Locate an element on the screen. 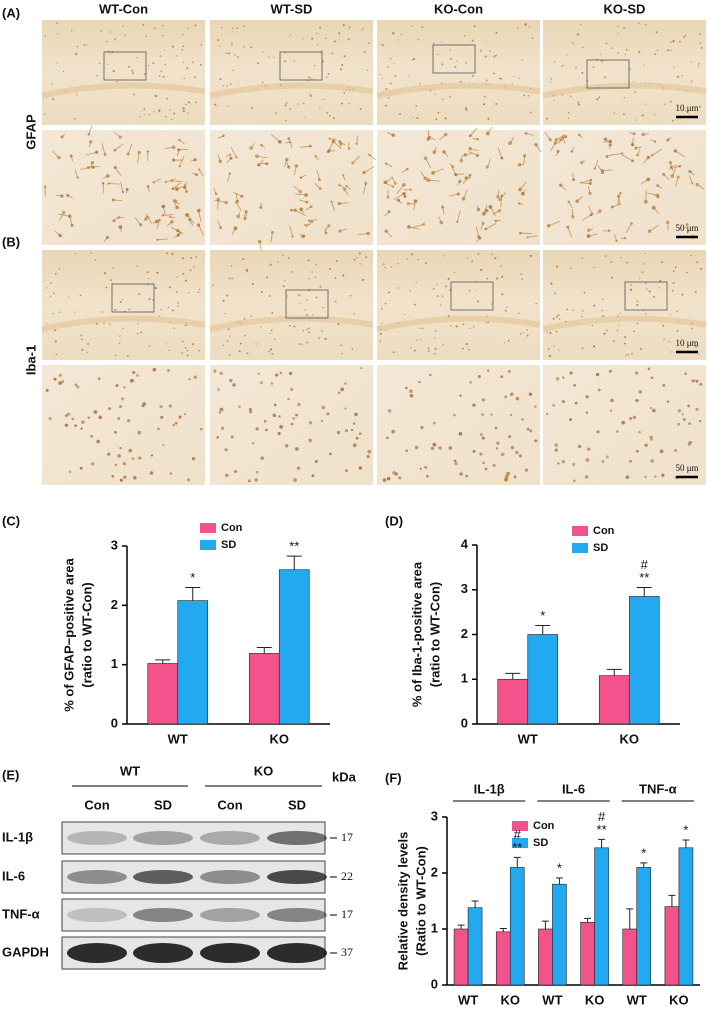 This screenshot has height=1010, width=709. column-title: WT-SD is located at coordinates (292, 8).